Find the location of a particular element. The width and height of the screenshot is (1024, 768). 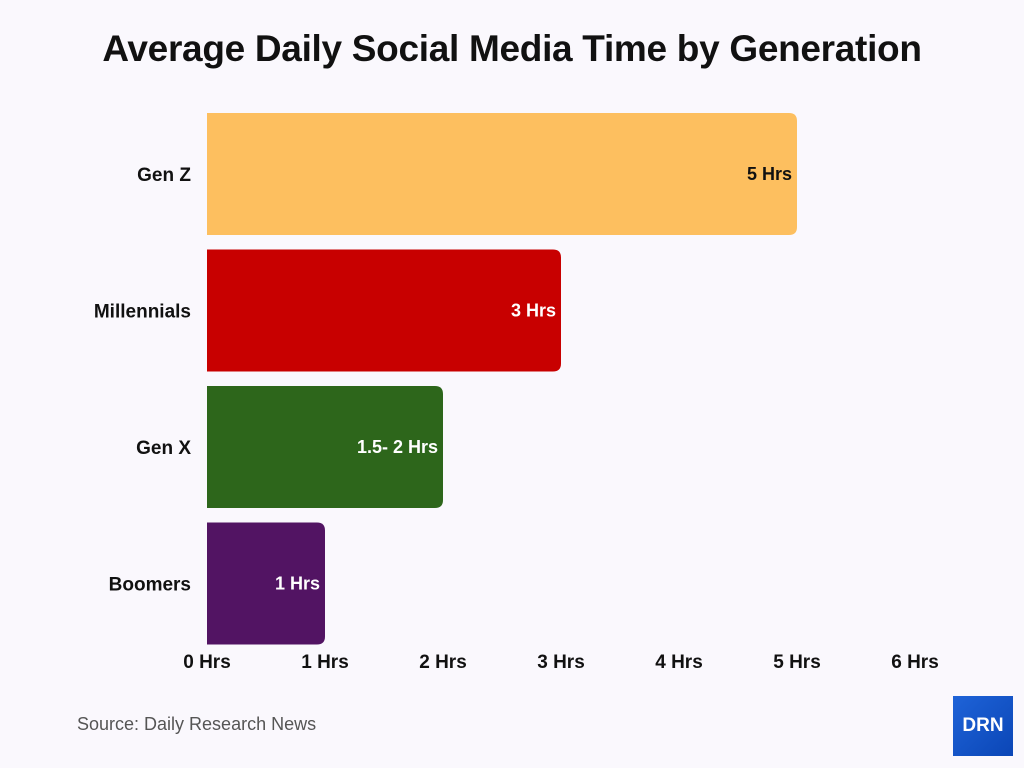

drn-logo: DRN is located at coordinates (983, 726).